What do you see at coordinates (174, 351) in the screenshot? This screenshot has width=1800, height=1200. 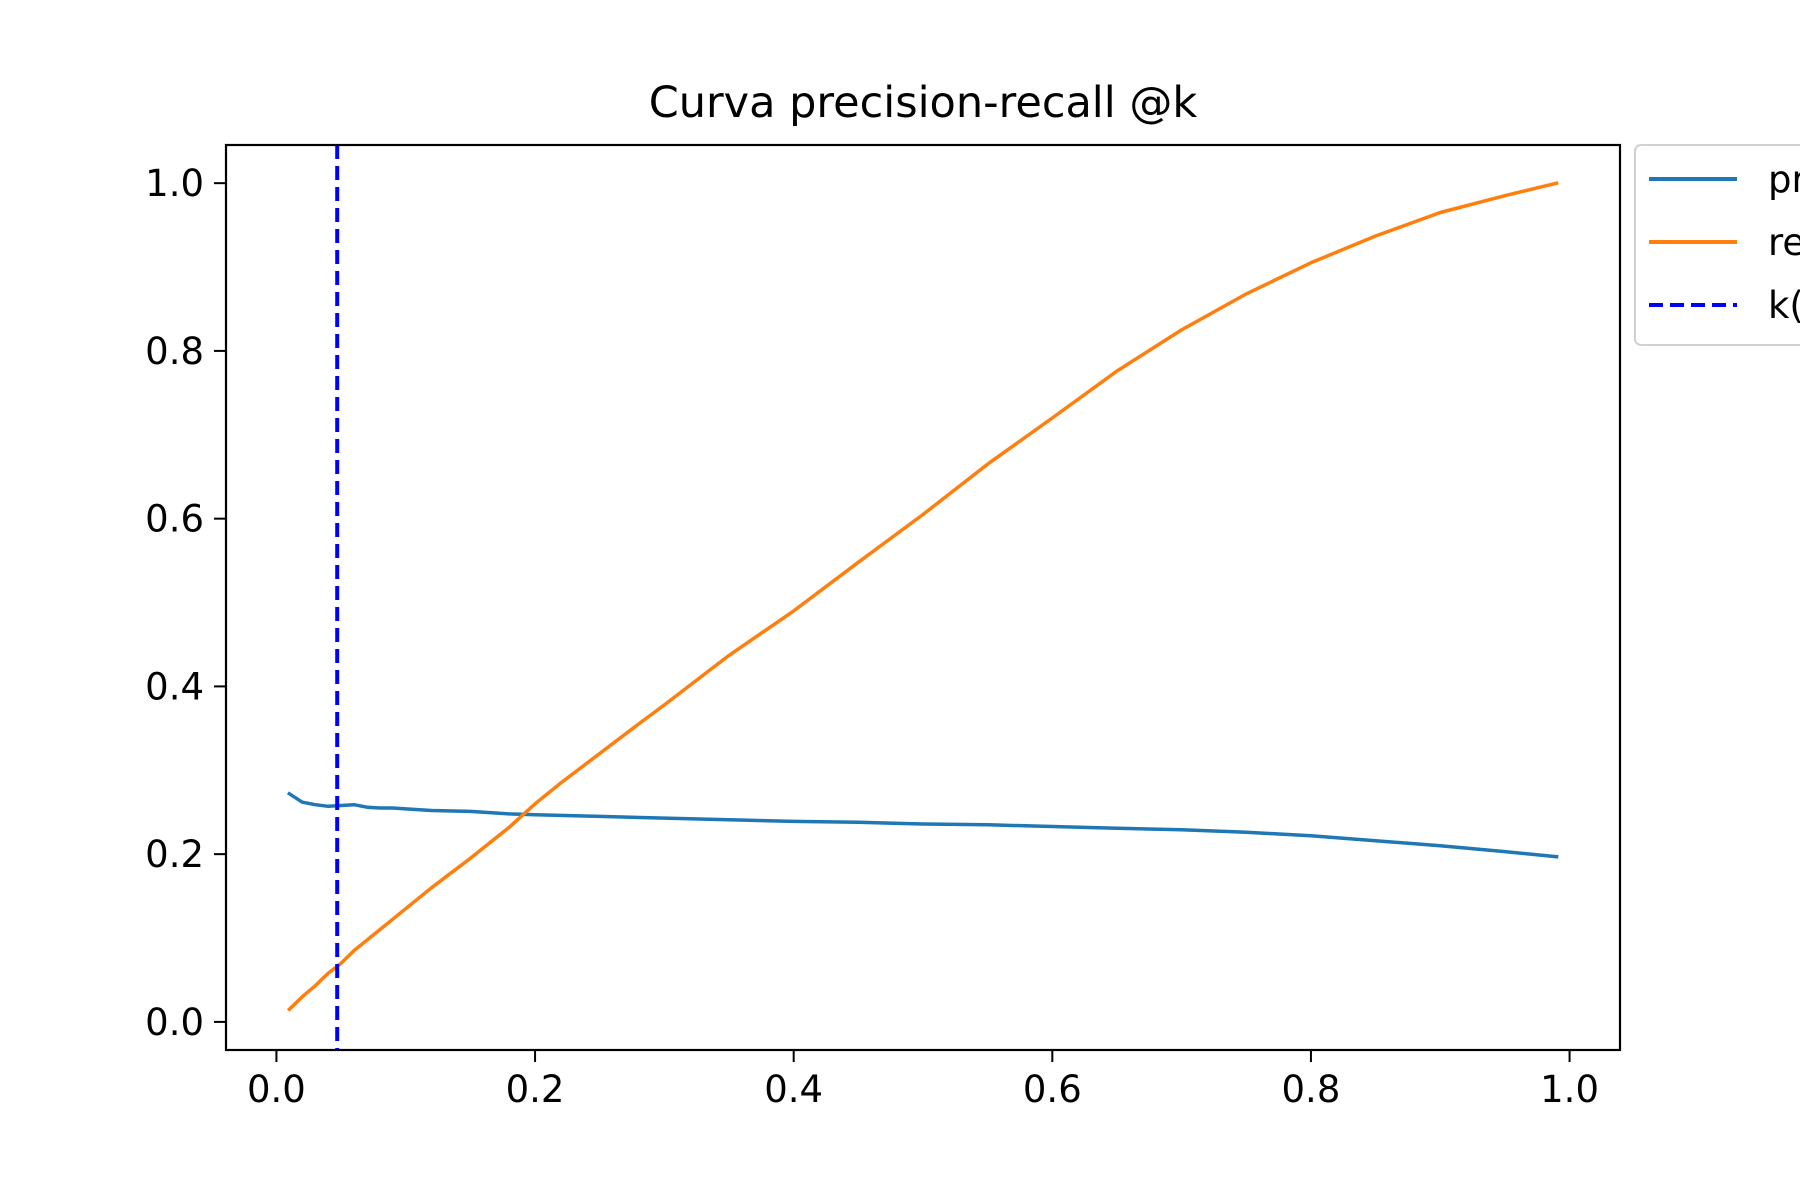 I see `y-tick-label: 0.8` at bounding box center [174, 351].